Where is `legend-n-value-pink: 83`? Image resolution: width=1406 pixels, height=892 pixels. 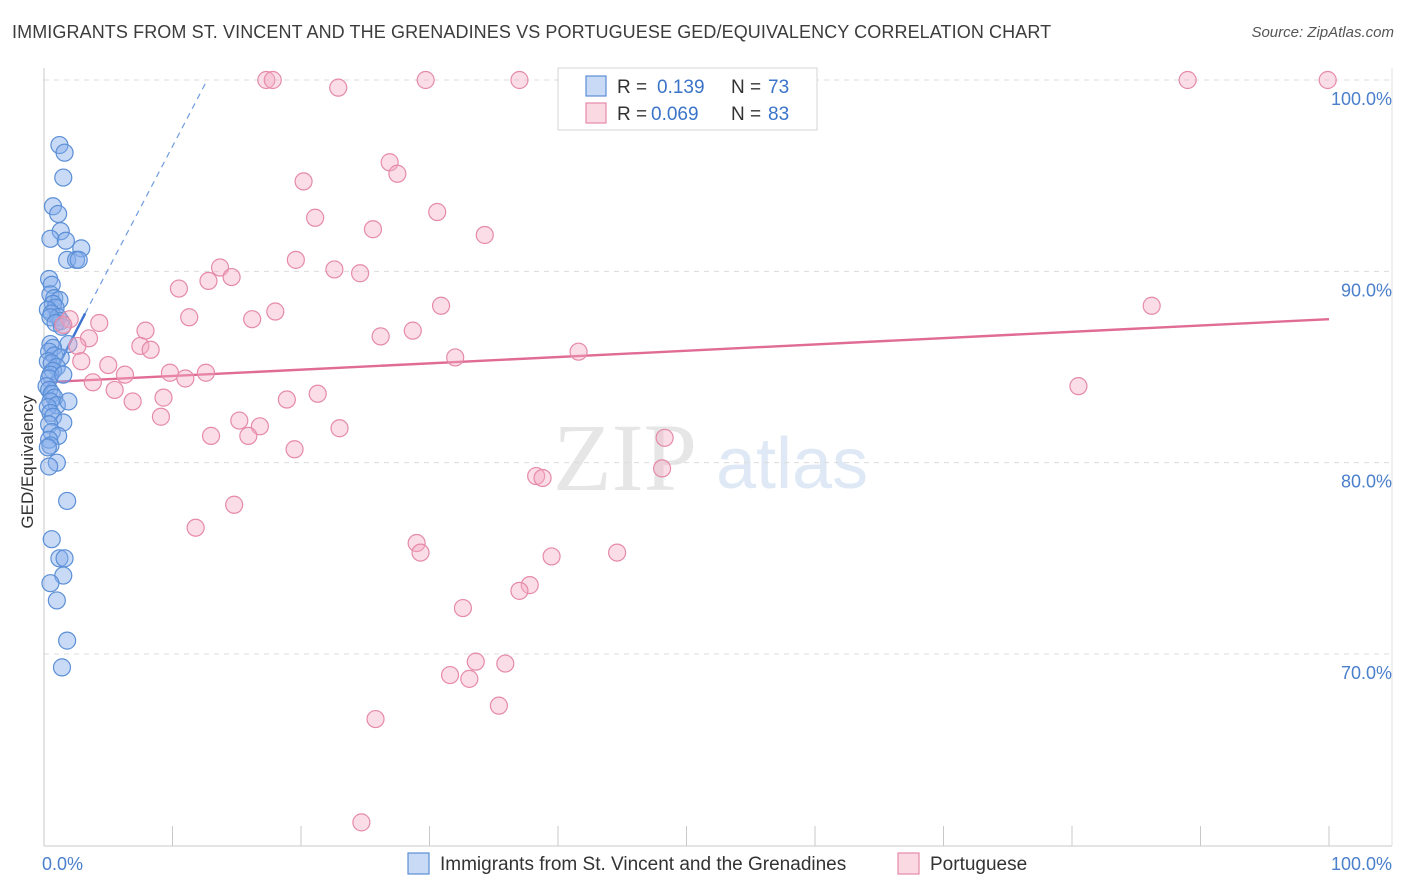 legend-n-value-pink: 83 is located at coordinates (778, 114).